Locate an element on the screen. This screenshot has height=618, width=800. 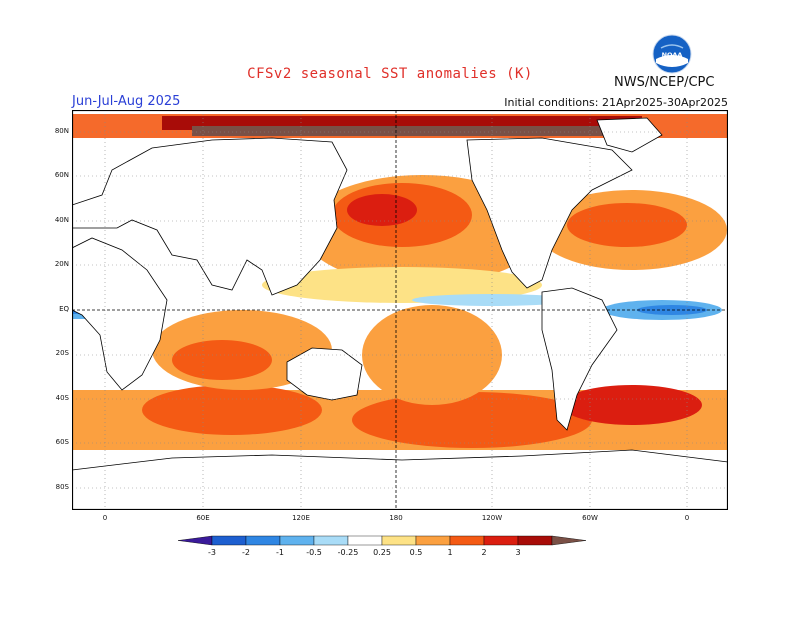
lat-tick-label: 80N is located at coordinates (61, 131).